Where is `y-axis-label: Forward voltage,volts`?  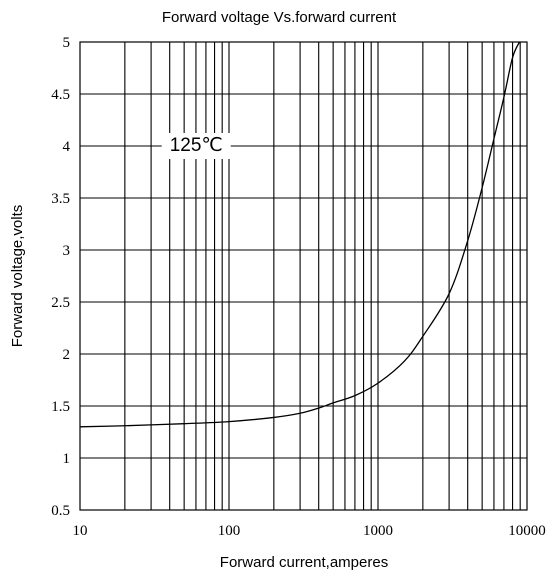 y-axis-label: Forward voltage,volts is located at coordinates (17, 276).